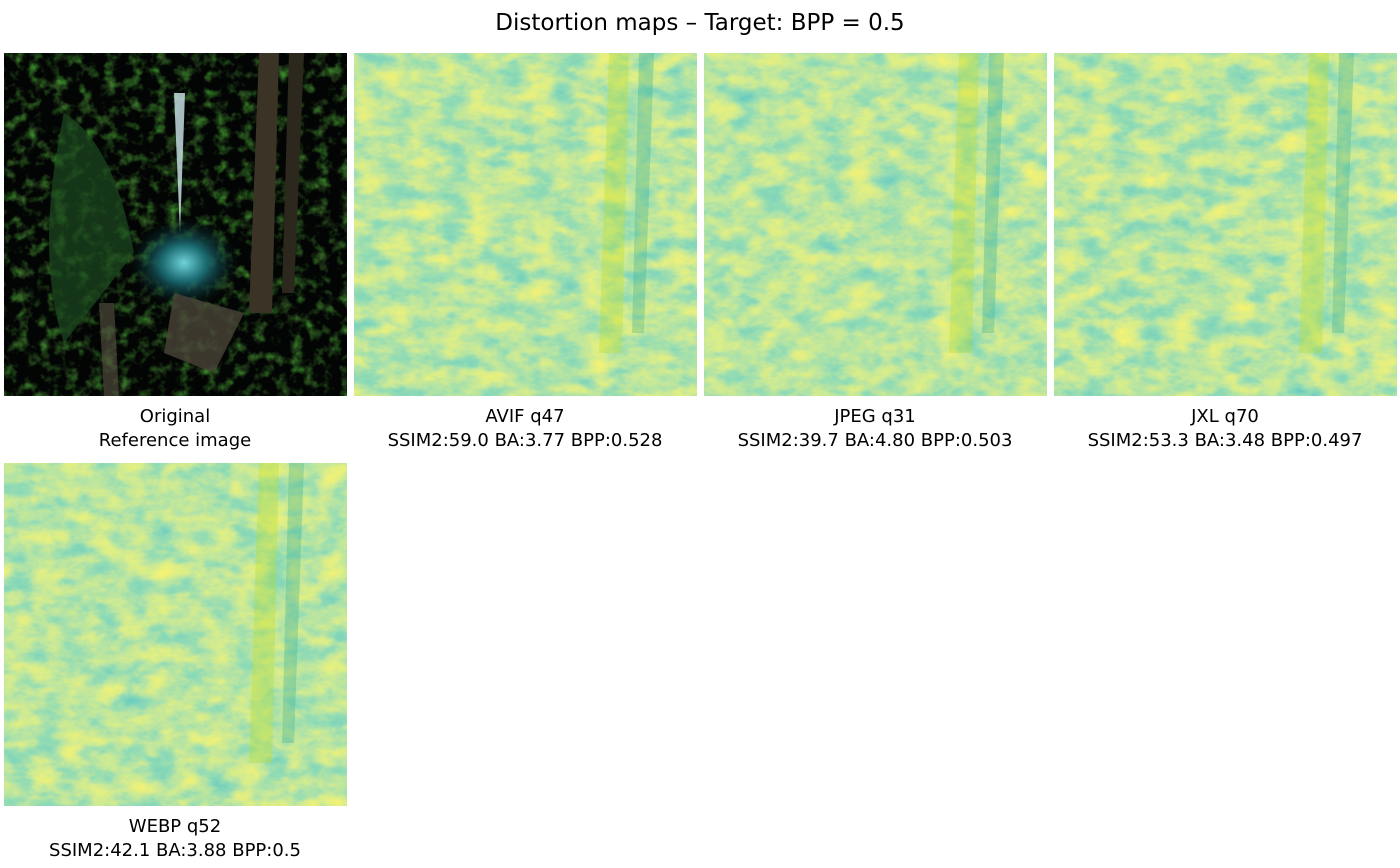 The image size is (1400, 868). Describe the element at coordinates (1207, 429) in the screenshot. I see `jxl-caption: JXL q70 SSIM2:53.3 BA:3.48 BPP:0.497` at that location.